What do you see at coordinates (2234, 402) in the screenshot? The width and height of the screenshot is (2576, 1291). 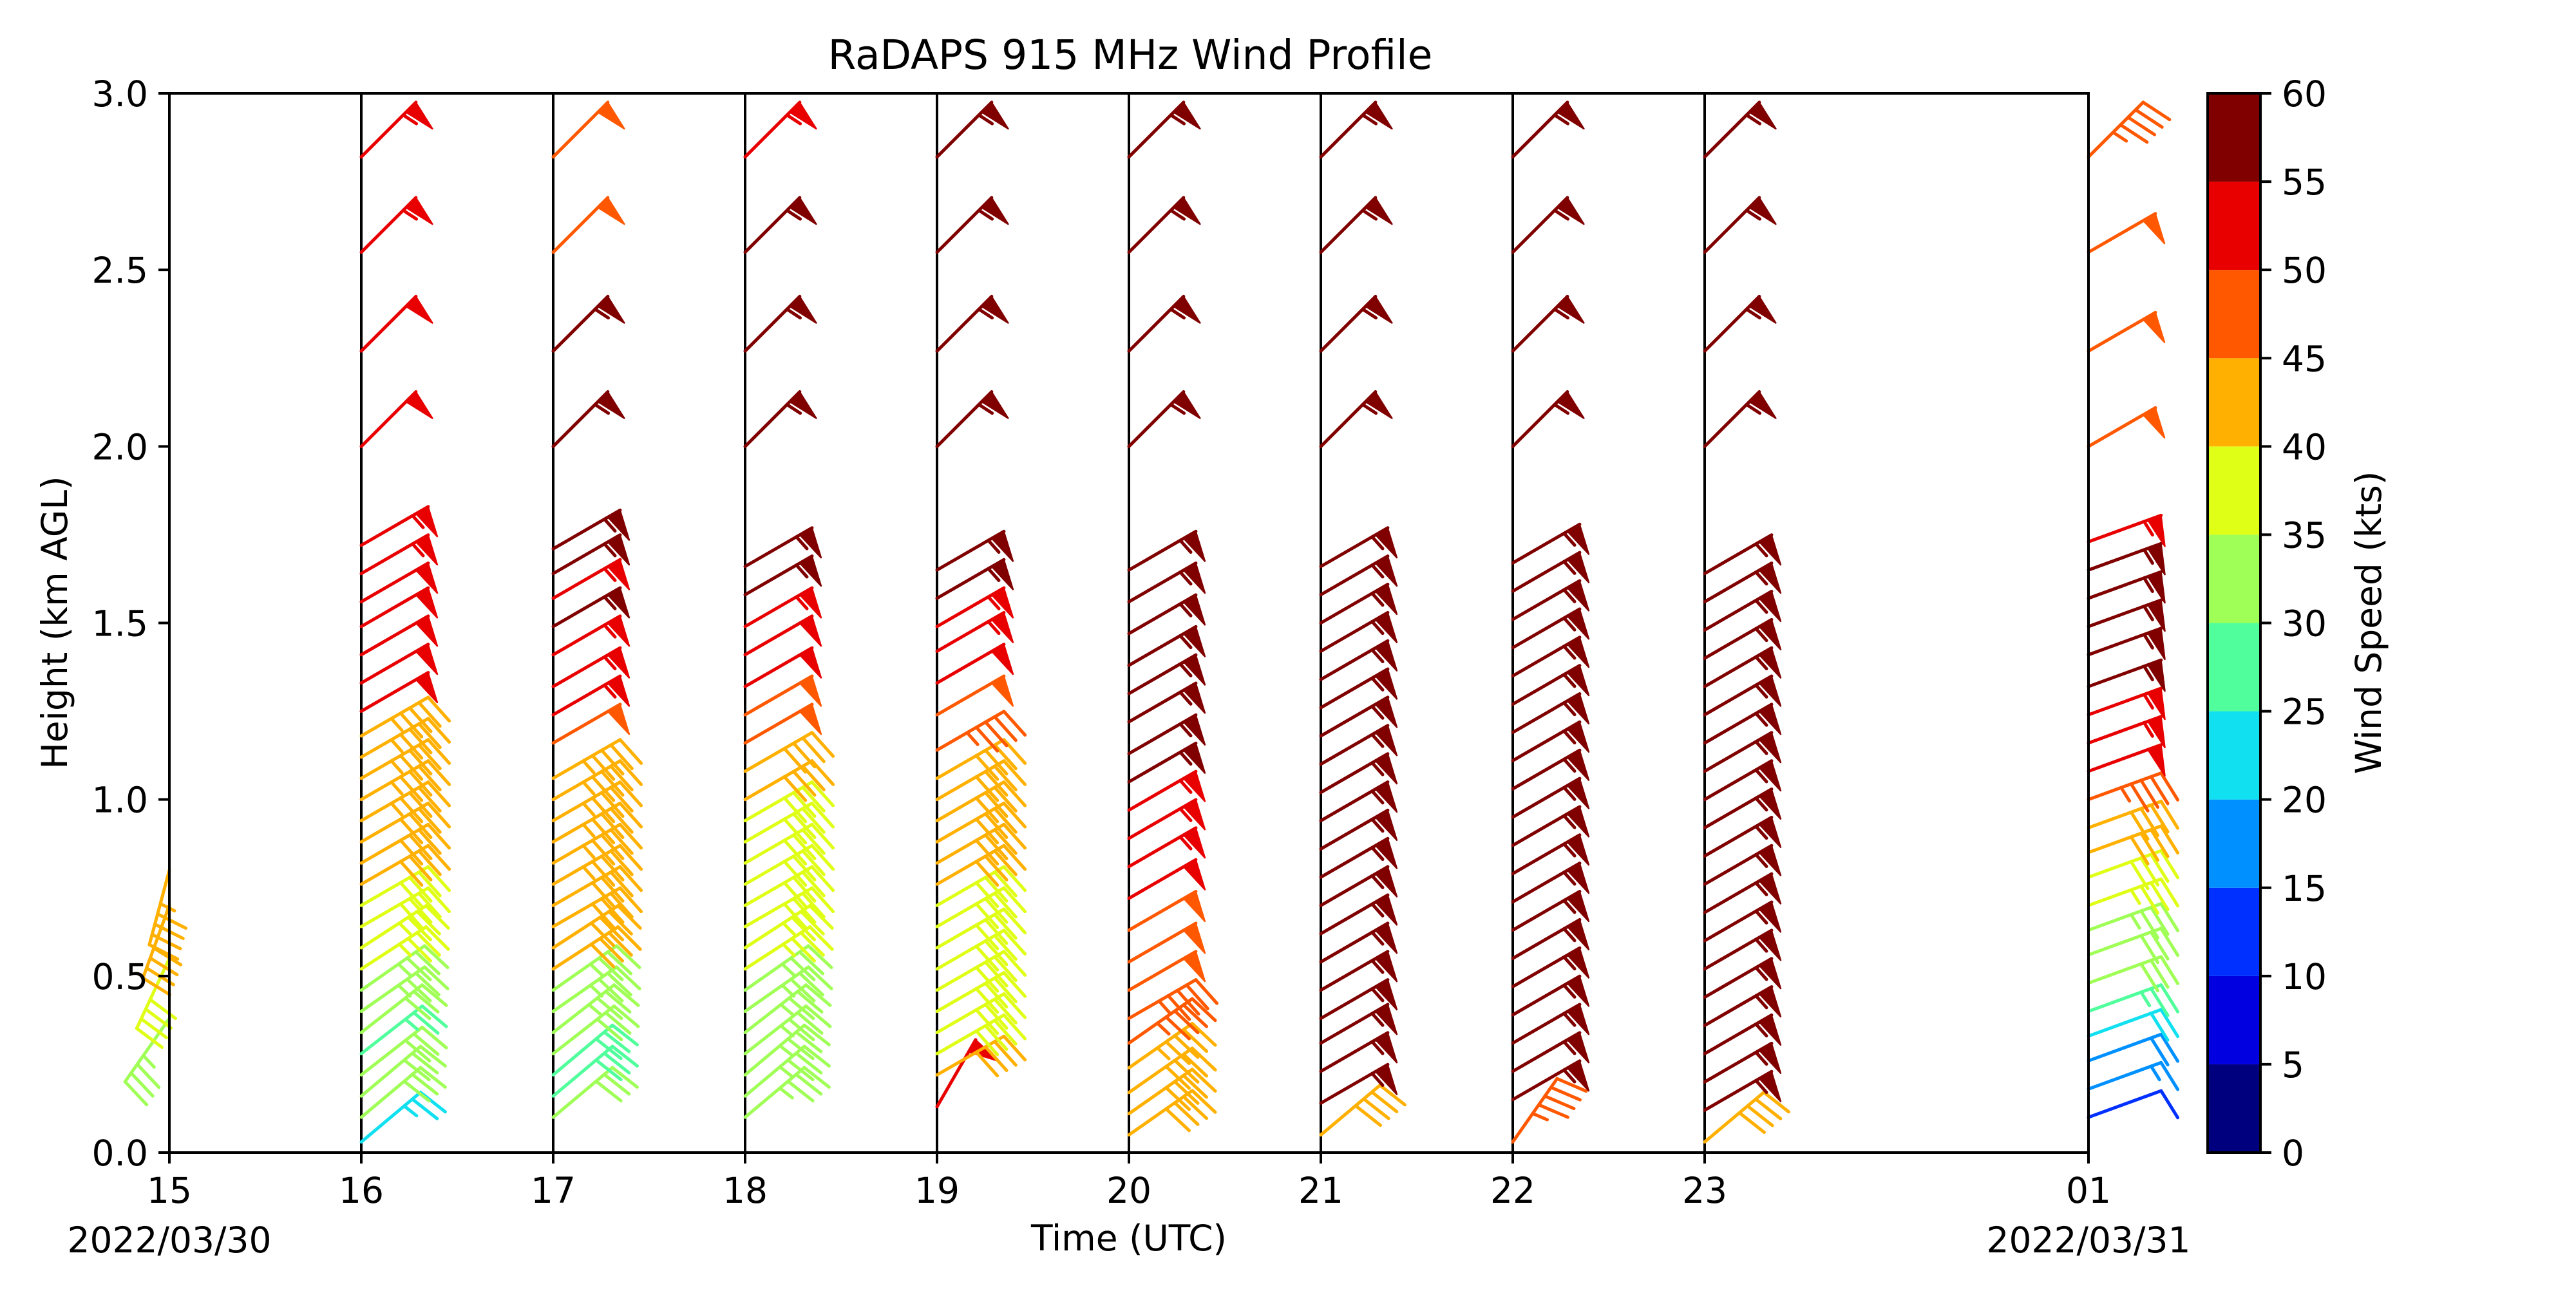 I see `colorbar-segment` at bounding box center [2234, 402].